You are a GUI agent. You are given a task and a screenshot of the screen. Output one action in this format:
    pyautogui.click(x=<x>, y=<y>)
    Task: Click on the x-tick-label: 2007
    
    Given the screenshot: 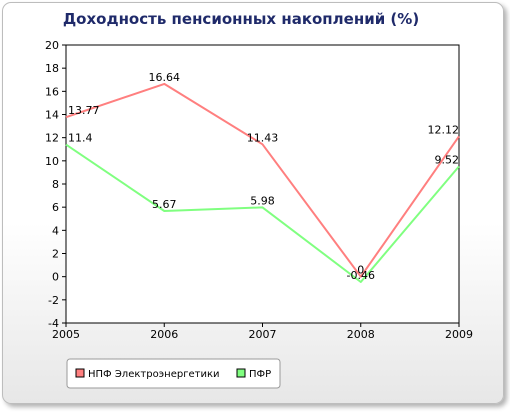 What is the action you would take?
    pyautogui.click(x=263, y=334)
    